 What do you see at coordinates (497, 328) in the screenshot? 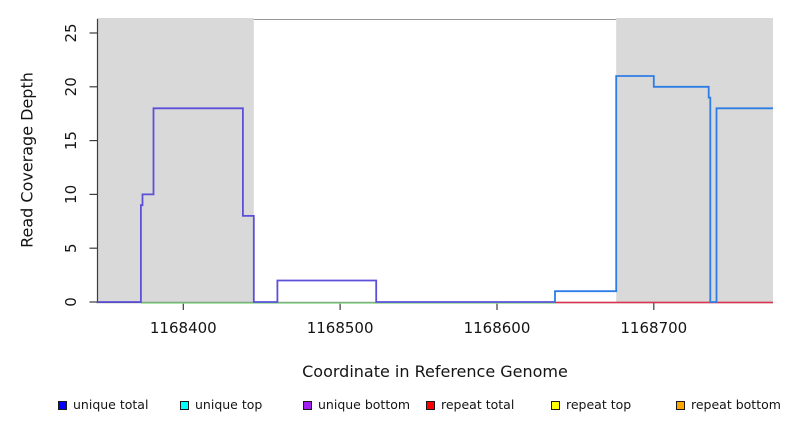
I see `x-tick-label: 1168600` at bounding box center [497, 328].